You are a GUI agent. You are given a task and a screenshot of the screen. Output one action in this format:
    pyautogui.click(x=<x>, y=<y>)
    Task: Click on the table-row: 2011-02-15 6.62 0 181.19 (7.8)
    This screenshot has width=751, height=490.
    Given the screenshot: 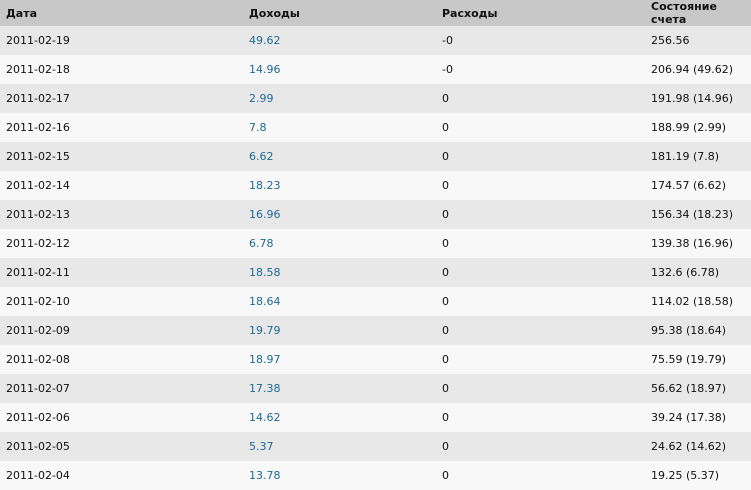 What is the action you would take?
    pyautogui.click(x=375, y=156)
    